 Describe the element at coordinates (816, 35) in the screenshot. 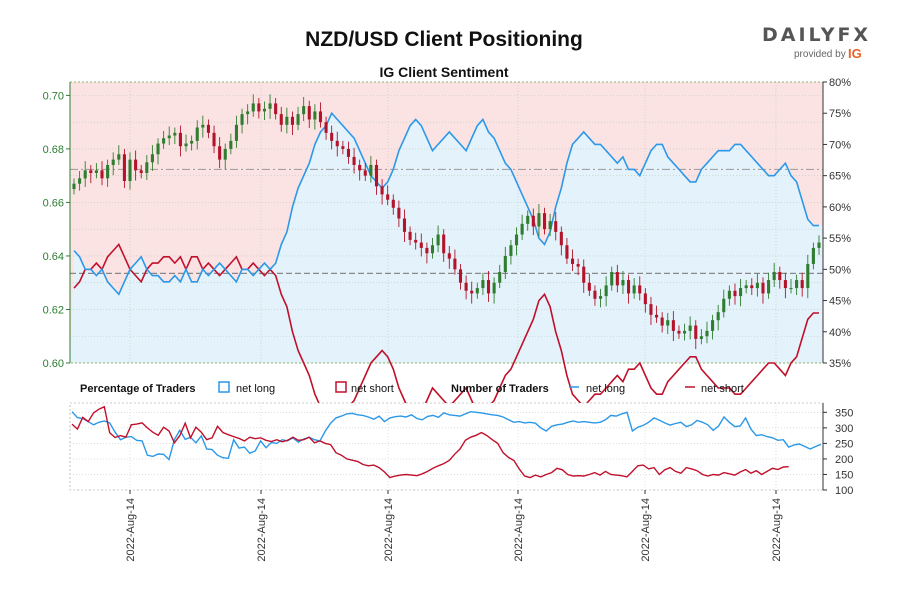

I see `logo-text: DAILYFX` at that location.